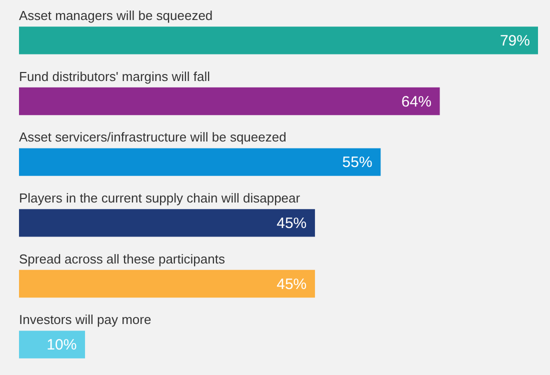  What do you see at coordinates (416, 101) in the screenshot?
I see `data-label: 64%` at bounding box center [416, 101].